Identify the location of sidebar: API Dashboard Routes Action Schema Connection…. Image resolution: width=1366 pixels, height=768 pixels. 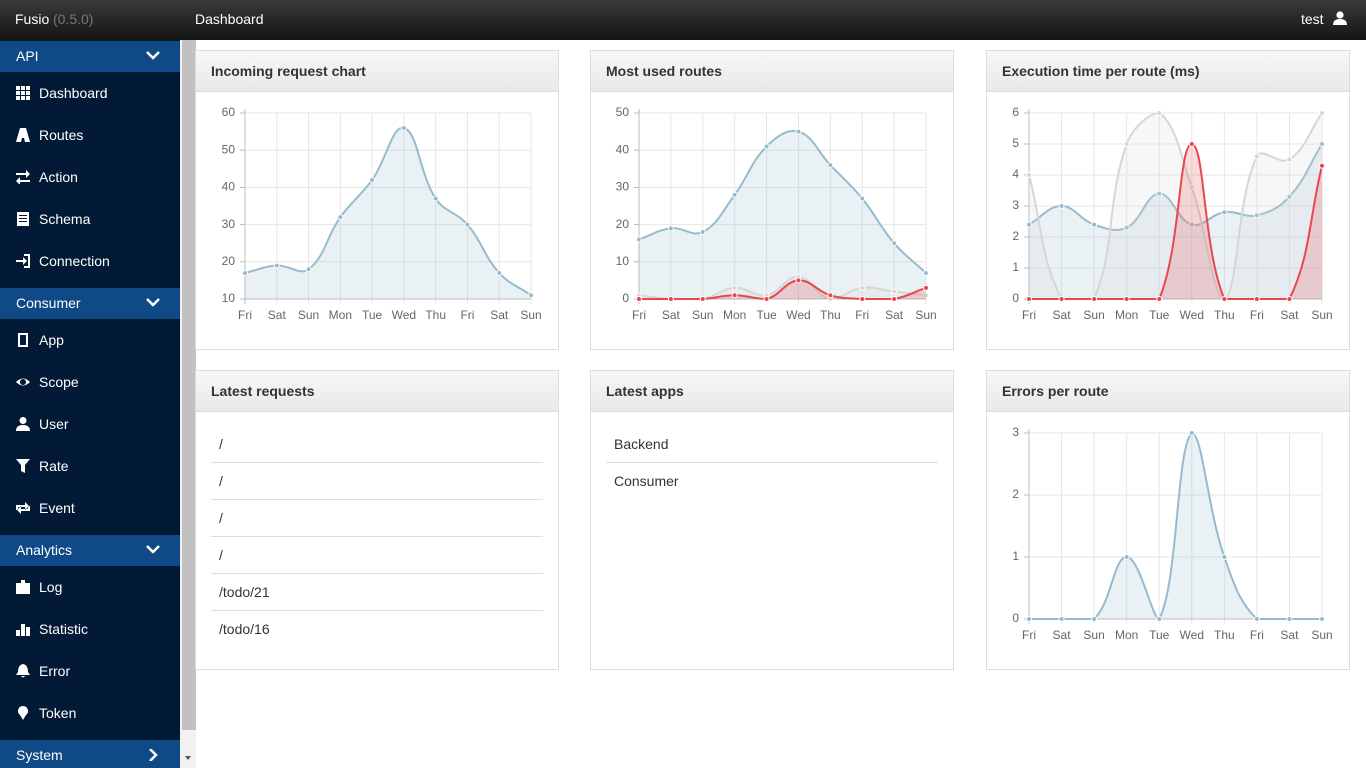
(90, 404).